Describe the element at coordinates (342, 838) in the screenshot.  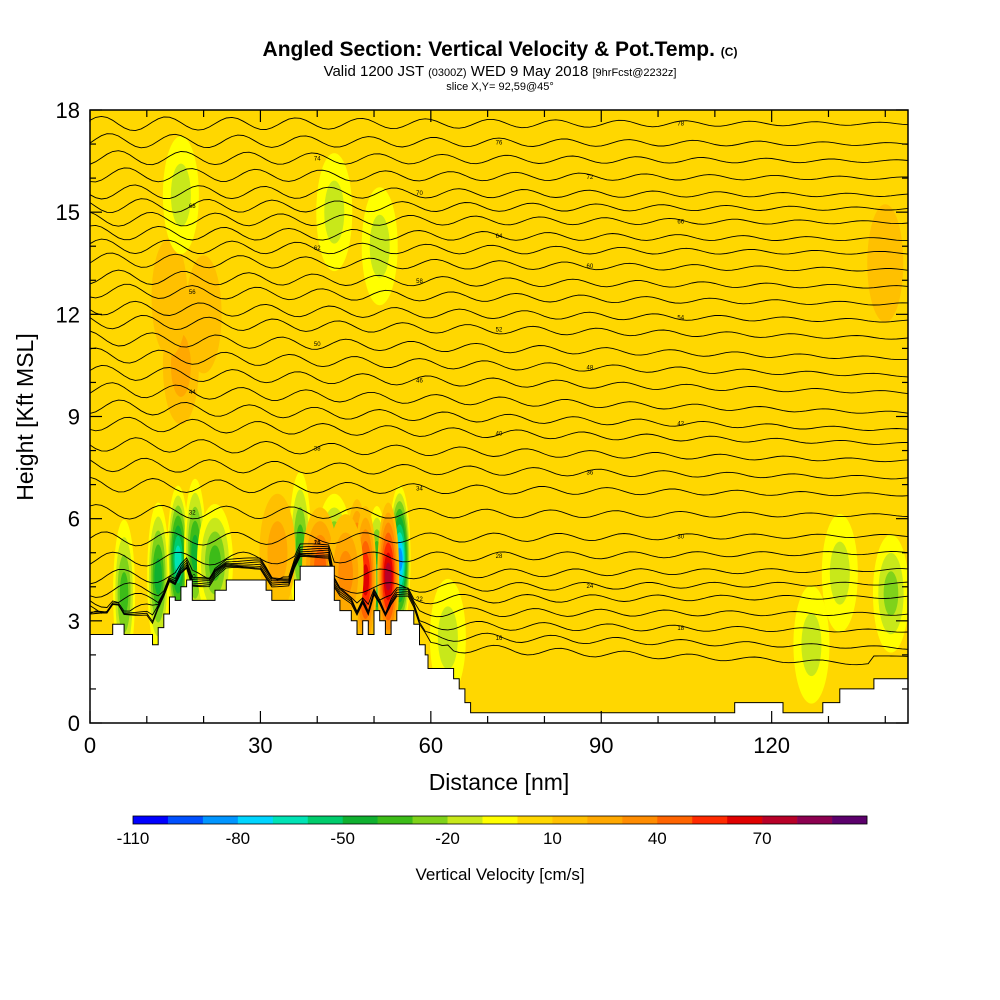
I see `colorbar-tick--50: -50` at that location.